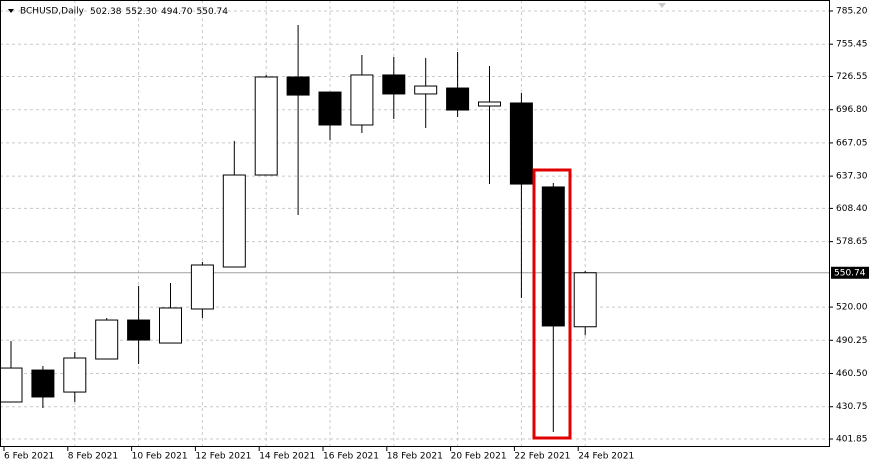 This screenshot has width=871, height=465. What do you see at coordinates (142, 12) in the screenshot?
I see `ohlc-value: 552.30` at bounding box center [142, 12].